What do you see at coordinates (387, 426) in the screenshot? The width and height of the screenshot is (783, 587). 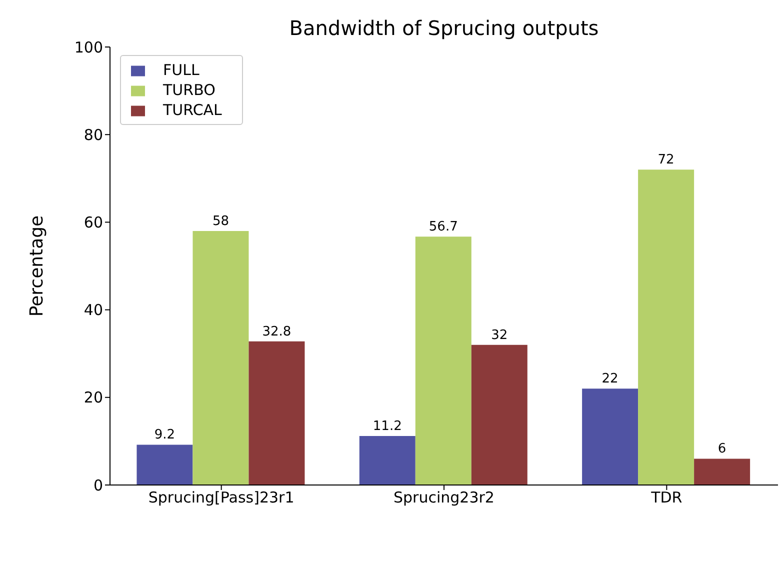 I see `data-label: 11.2` at bounding box center [387, 426].